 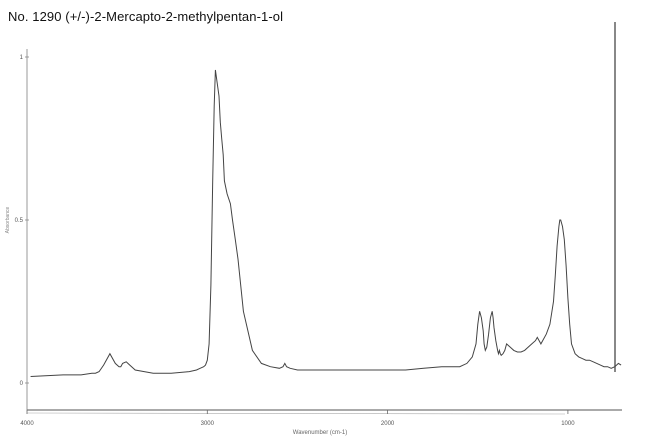 What do you see at coordinates (22, 58) in the screenshot?
I see `y-tick-label: 1` at bounding box center [22, 58].